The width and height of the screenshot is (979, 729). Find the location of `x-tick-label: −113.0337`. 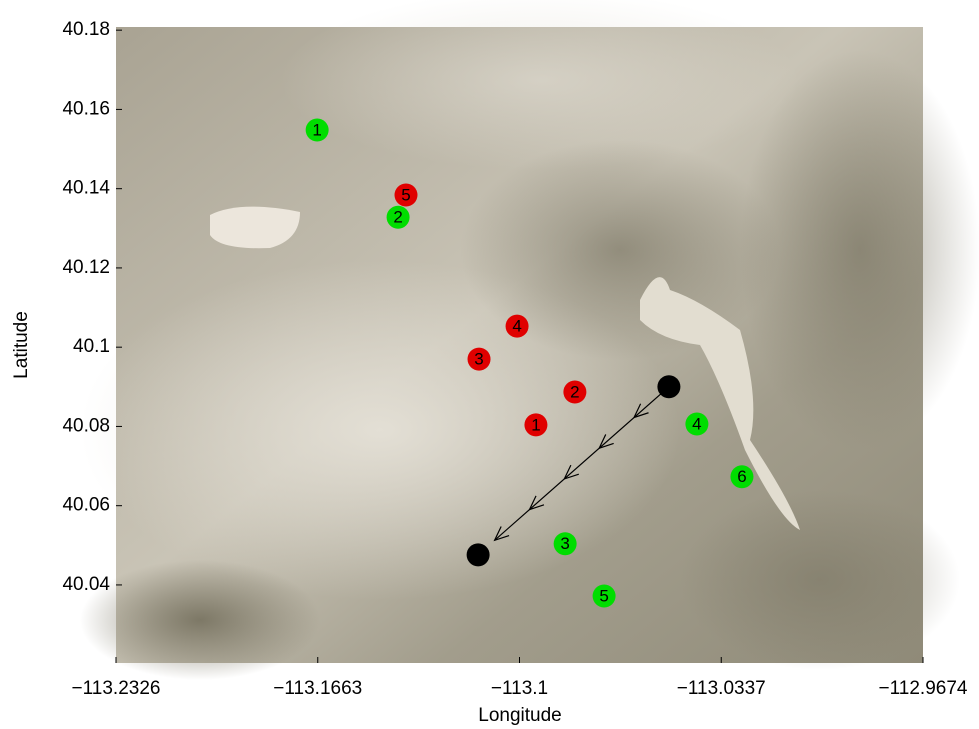

x-tick-label: −113.0337 is located at coordinates (721, 688).